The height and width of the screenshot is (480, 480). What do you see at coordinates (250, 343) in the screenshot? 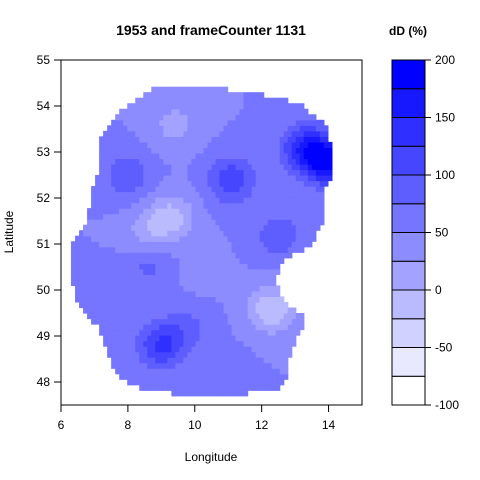
I see `contour-cell-2086` at bounding box center [250, 343].